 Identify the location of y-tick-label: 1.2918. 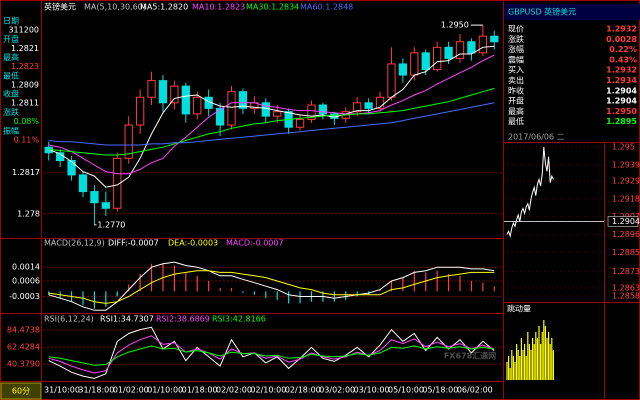
(626, 198).